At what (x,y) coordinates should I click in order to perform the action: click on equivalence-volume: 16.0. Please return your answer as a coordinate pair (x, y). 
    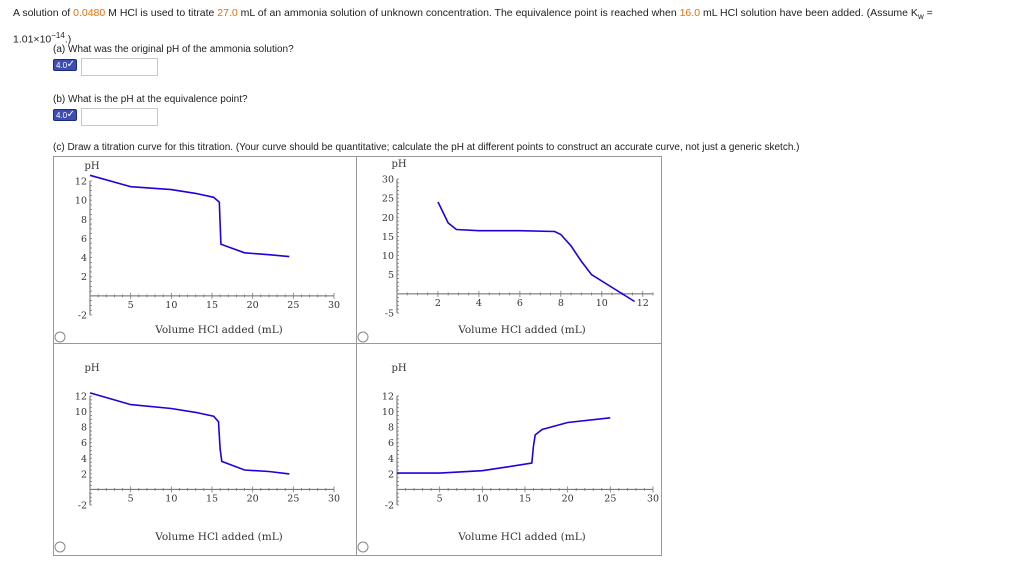
    Looking at the image, I should click on (690, 13).